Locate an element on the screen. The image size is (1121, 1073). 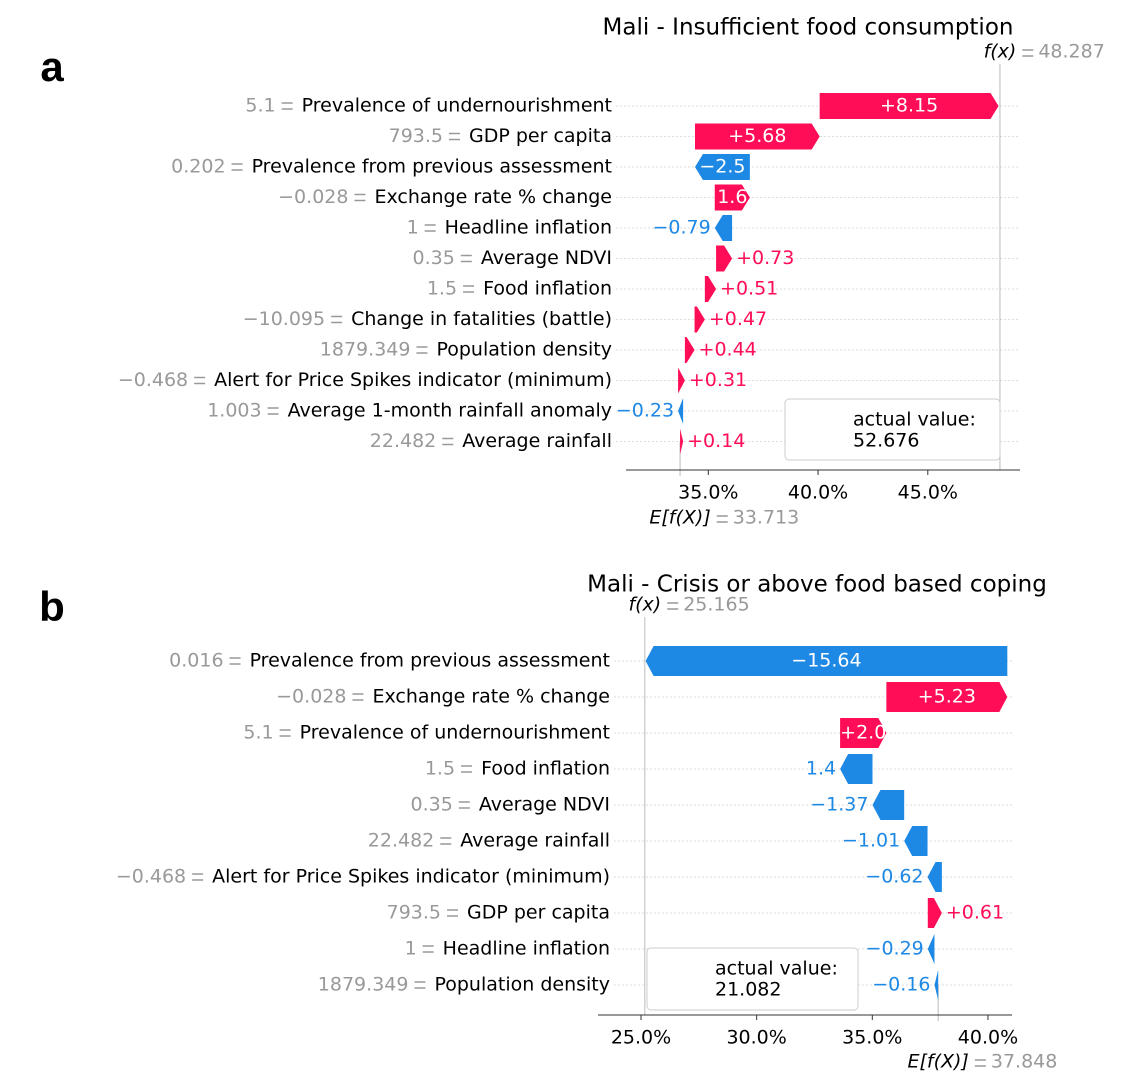
value-label: +8.15 is located at coordinates (909, 106).